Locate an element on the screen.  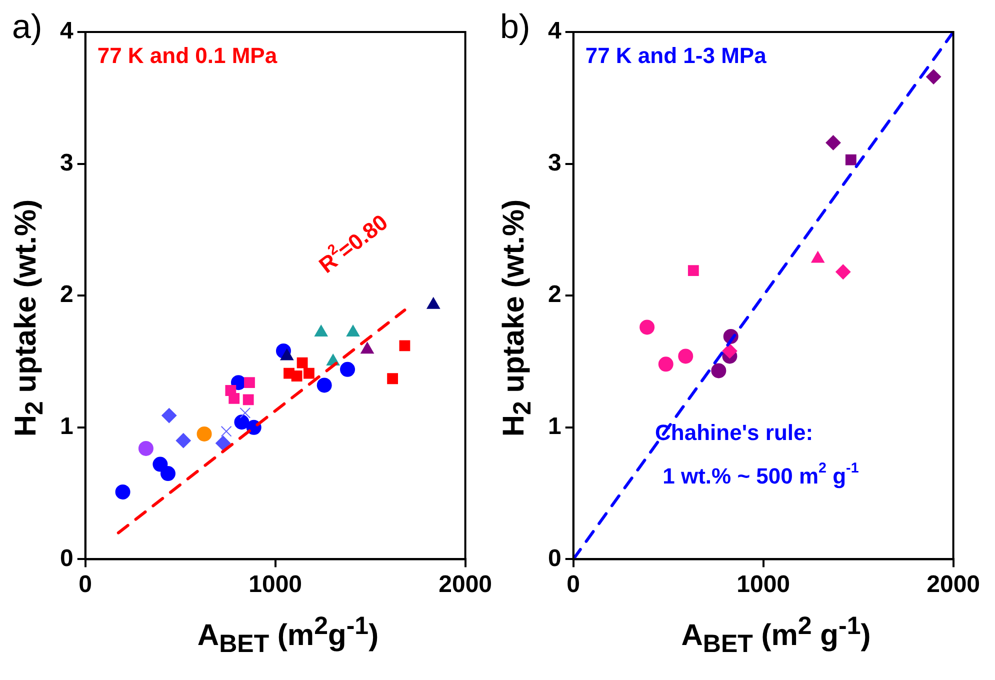
annotation: 77 K and 1-3 MPa is located at coordinates (676, 55).